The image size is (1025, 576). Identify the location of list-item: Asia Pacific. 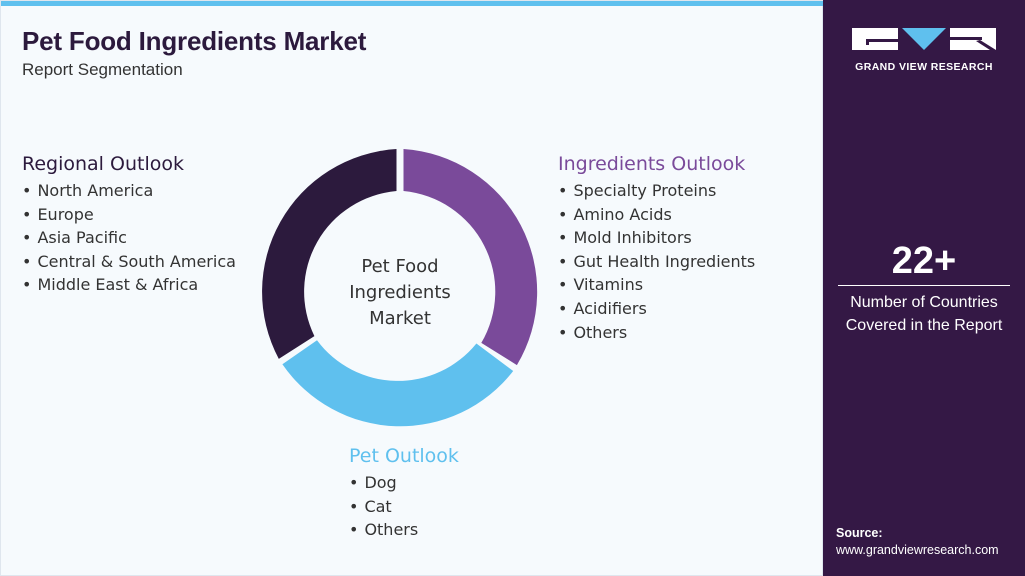
(129, 238).